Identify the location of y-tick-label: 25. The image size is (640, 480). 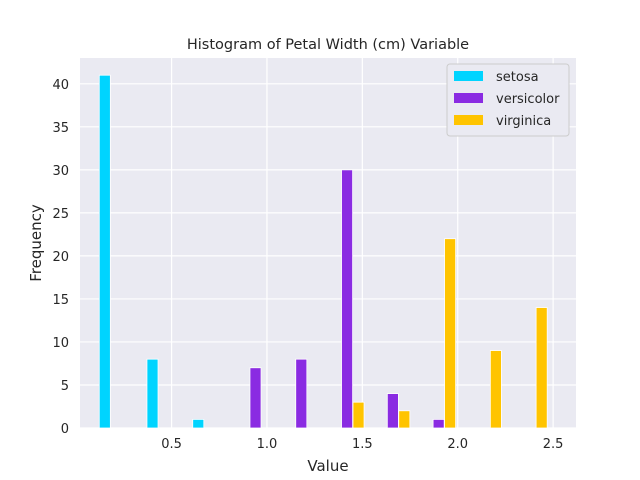
(60, 214).